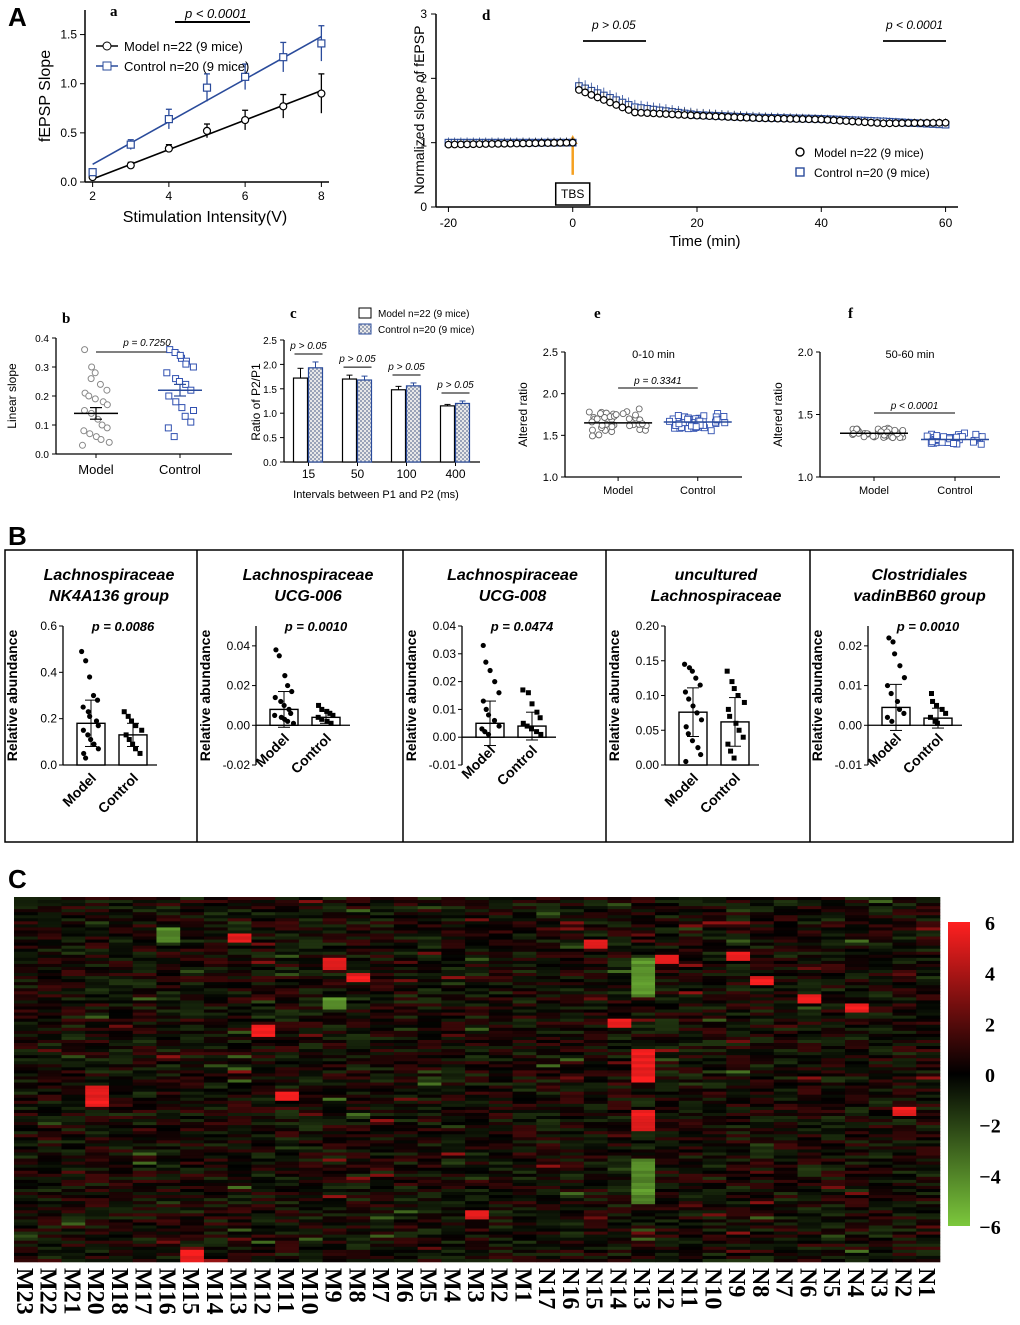  Describe the element at coordinates (168, 148) in the screenshot. I see `chart-a-point-model` at that location.